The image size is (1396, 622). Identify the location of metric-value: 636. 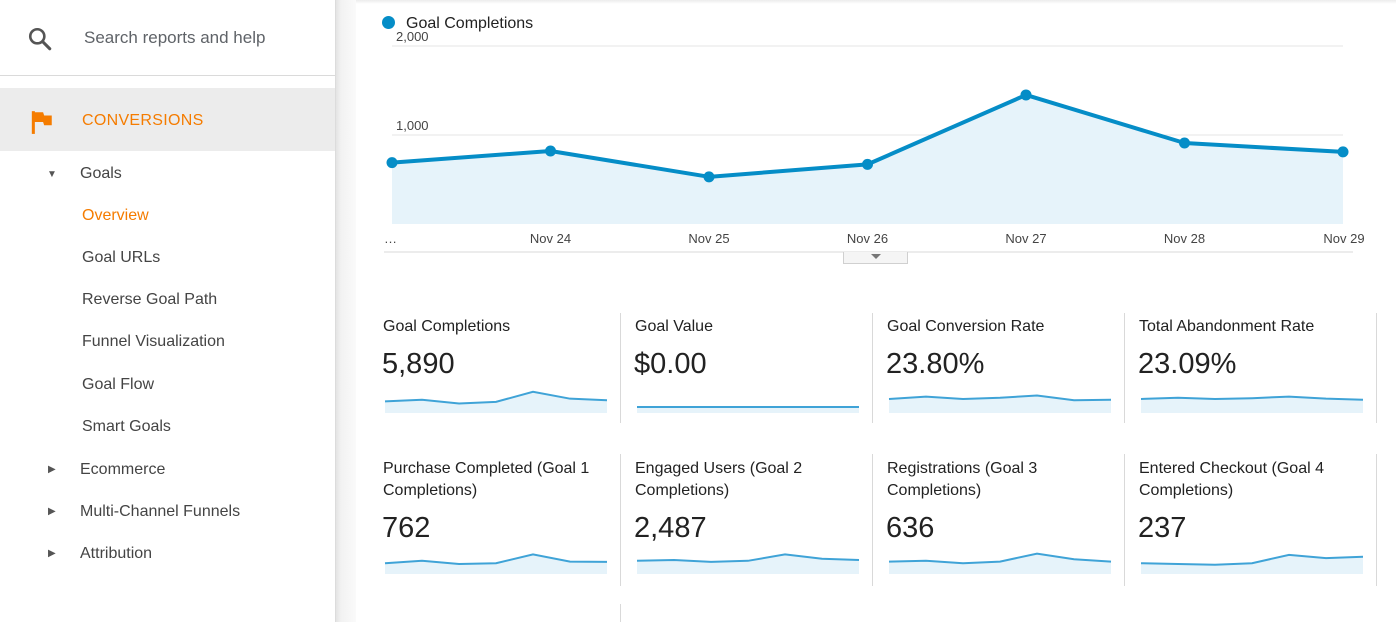
(910, 528).